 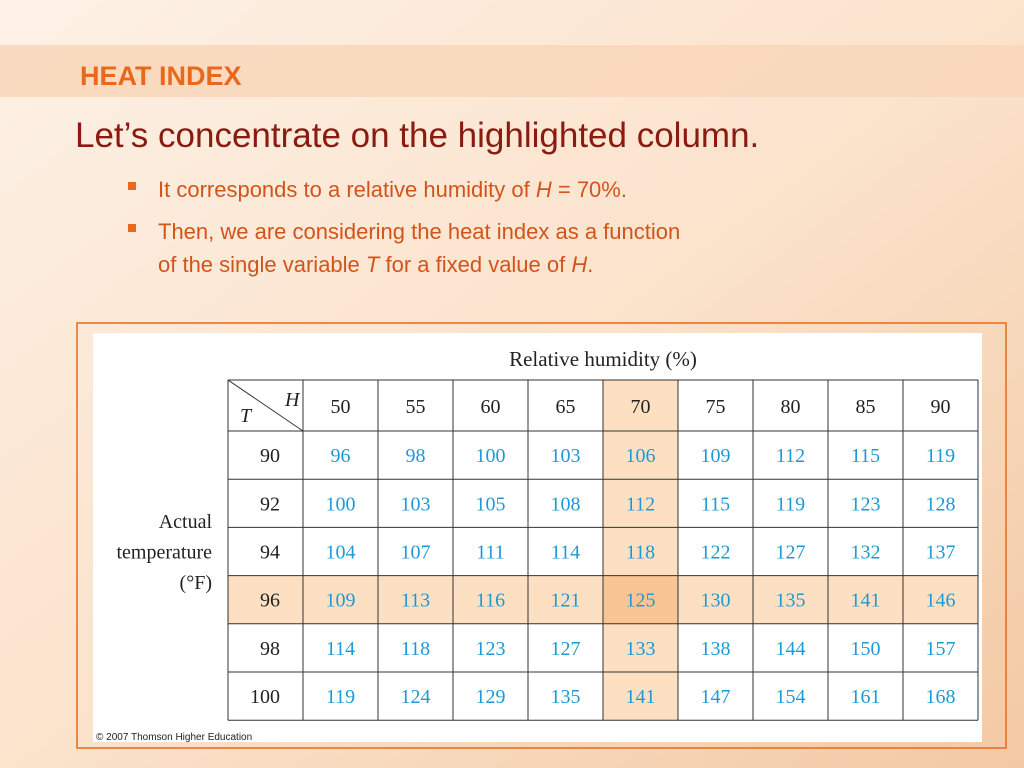 I want to click on cell-value: 157, so click(x=941, y=649).